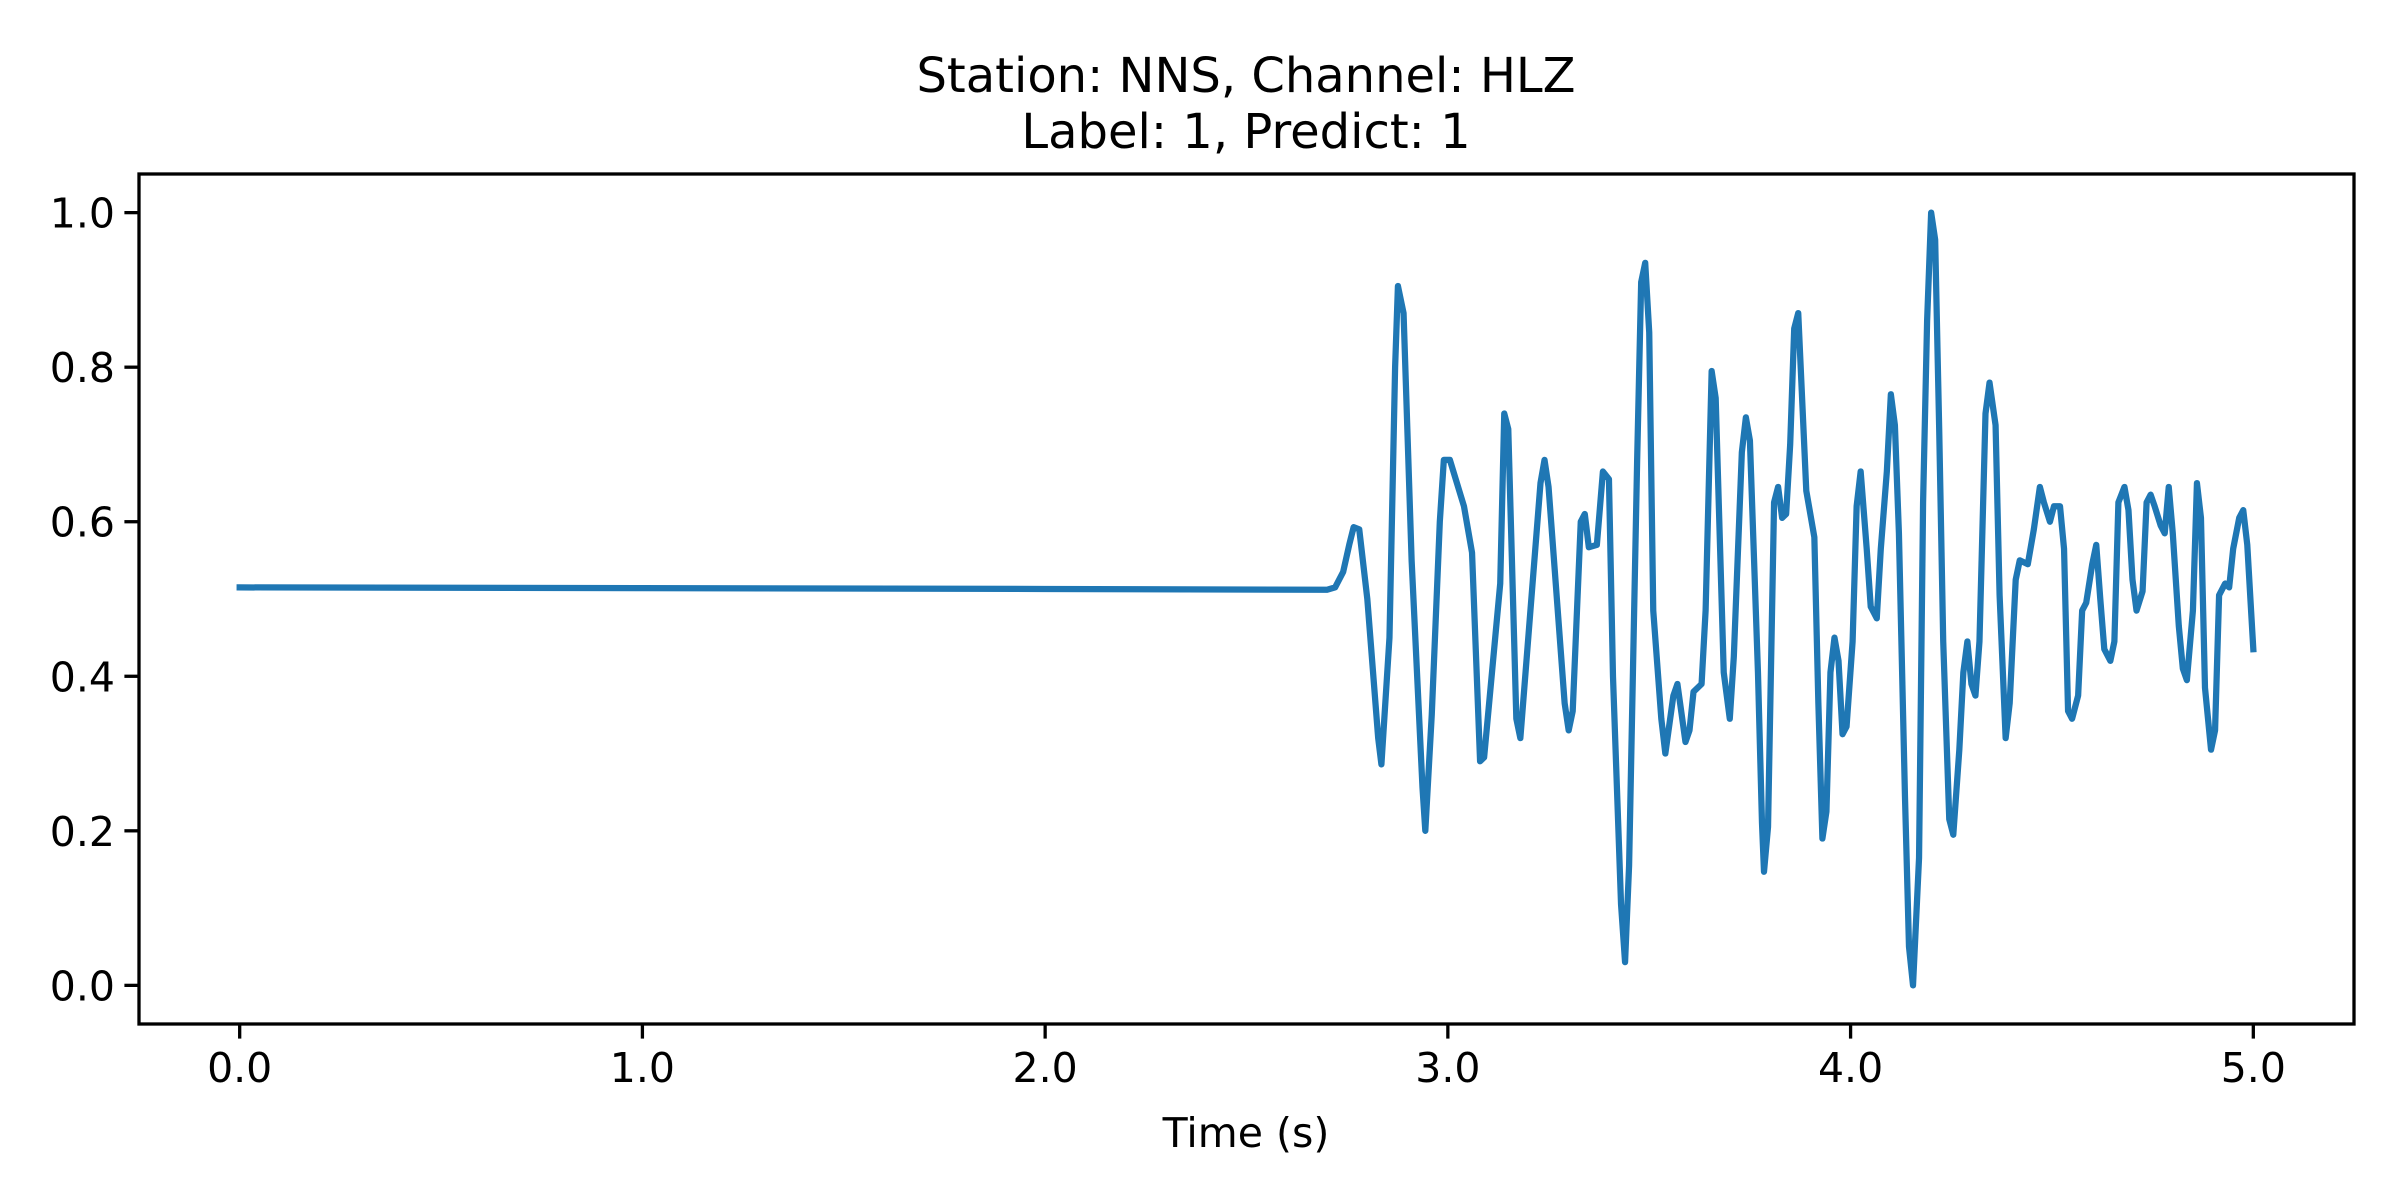  What do you see at coordinates (82, 523) in the screenshot?
I see `y-tick-label: 0.6` at bounding box center [82, 523].